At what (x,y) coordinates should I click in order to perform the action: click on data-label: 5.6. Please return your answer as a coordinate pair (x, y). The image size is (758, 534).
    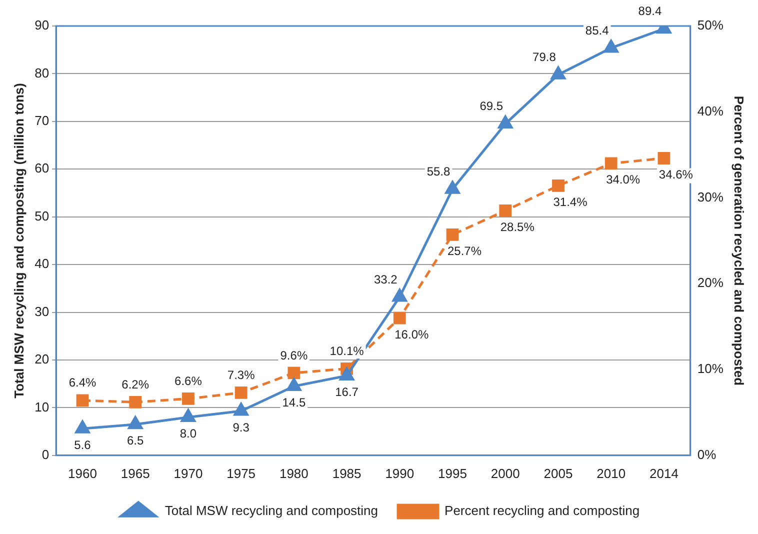
    Looking at the image, I should click on (83, 445).